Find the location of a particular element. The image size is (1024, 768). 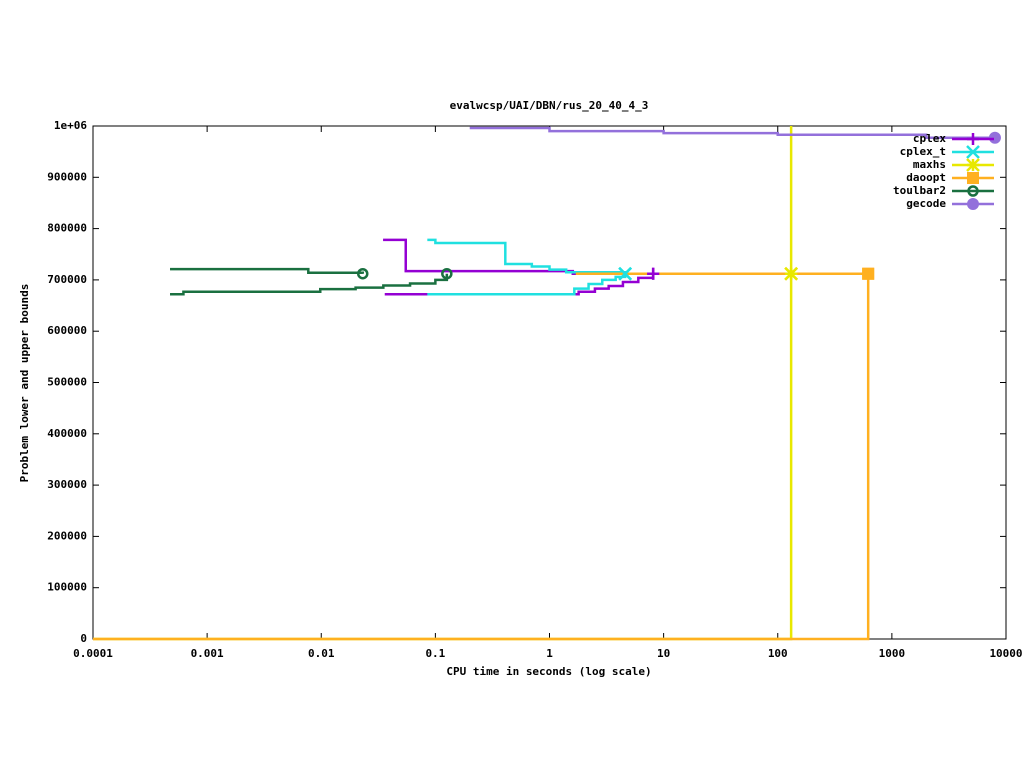

x-axis-label: CPU time in seconds (log scale) is located at coordinates (548, 671).